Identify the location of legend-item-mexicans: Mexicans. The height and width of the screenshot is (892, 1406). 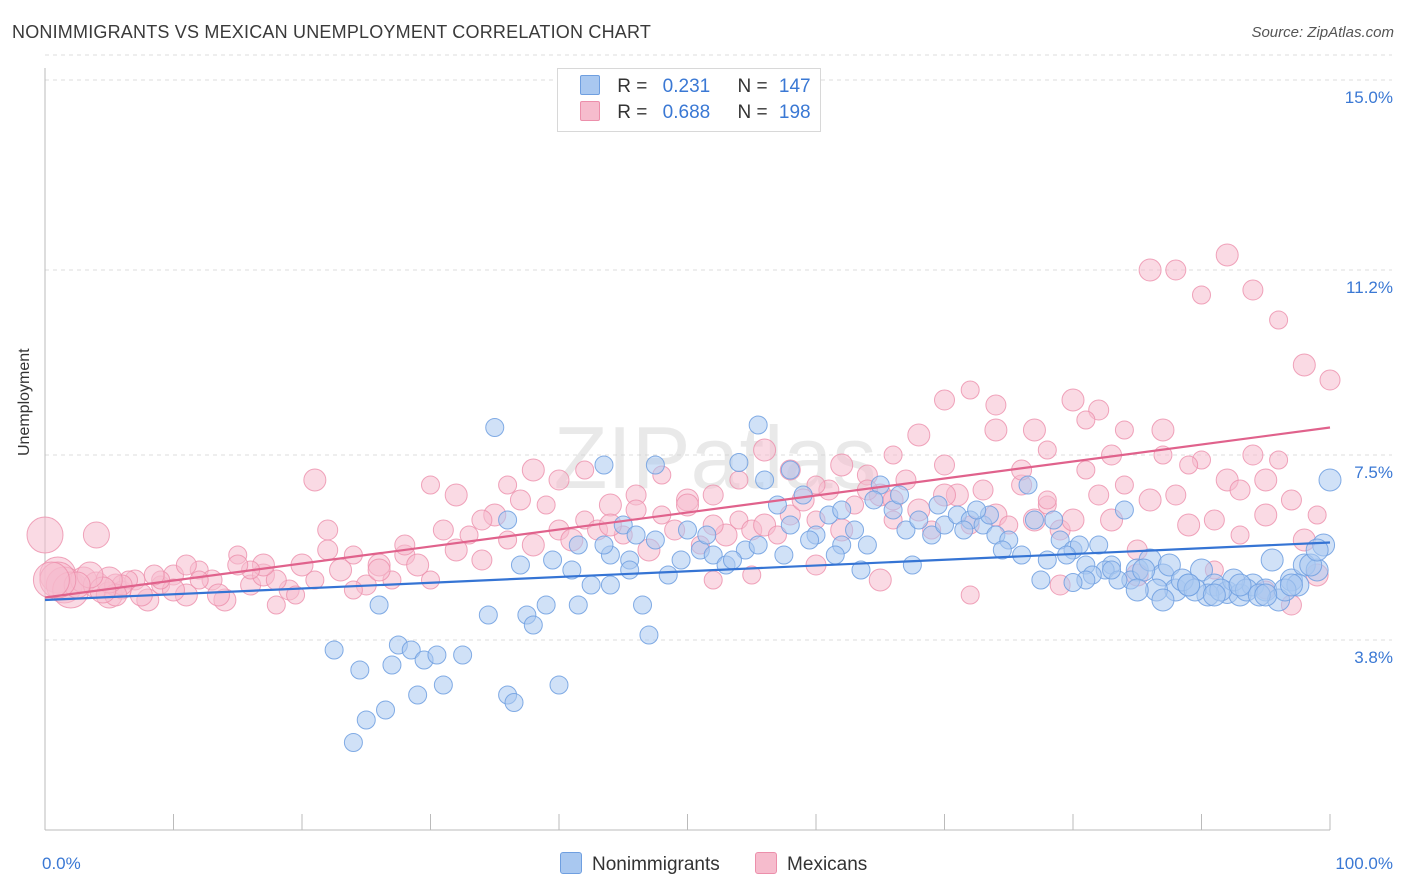
(811, 864).